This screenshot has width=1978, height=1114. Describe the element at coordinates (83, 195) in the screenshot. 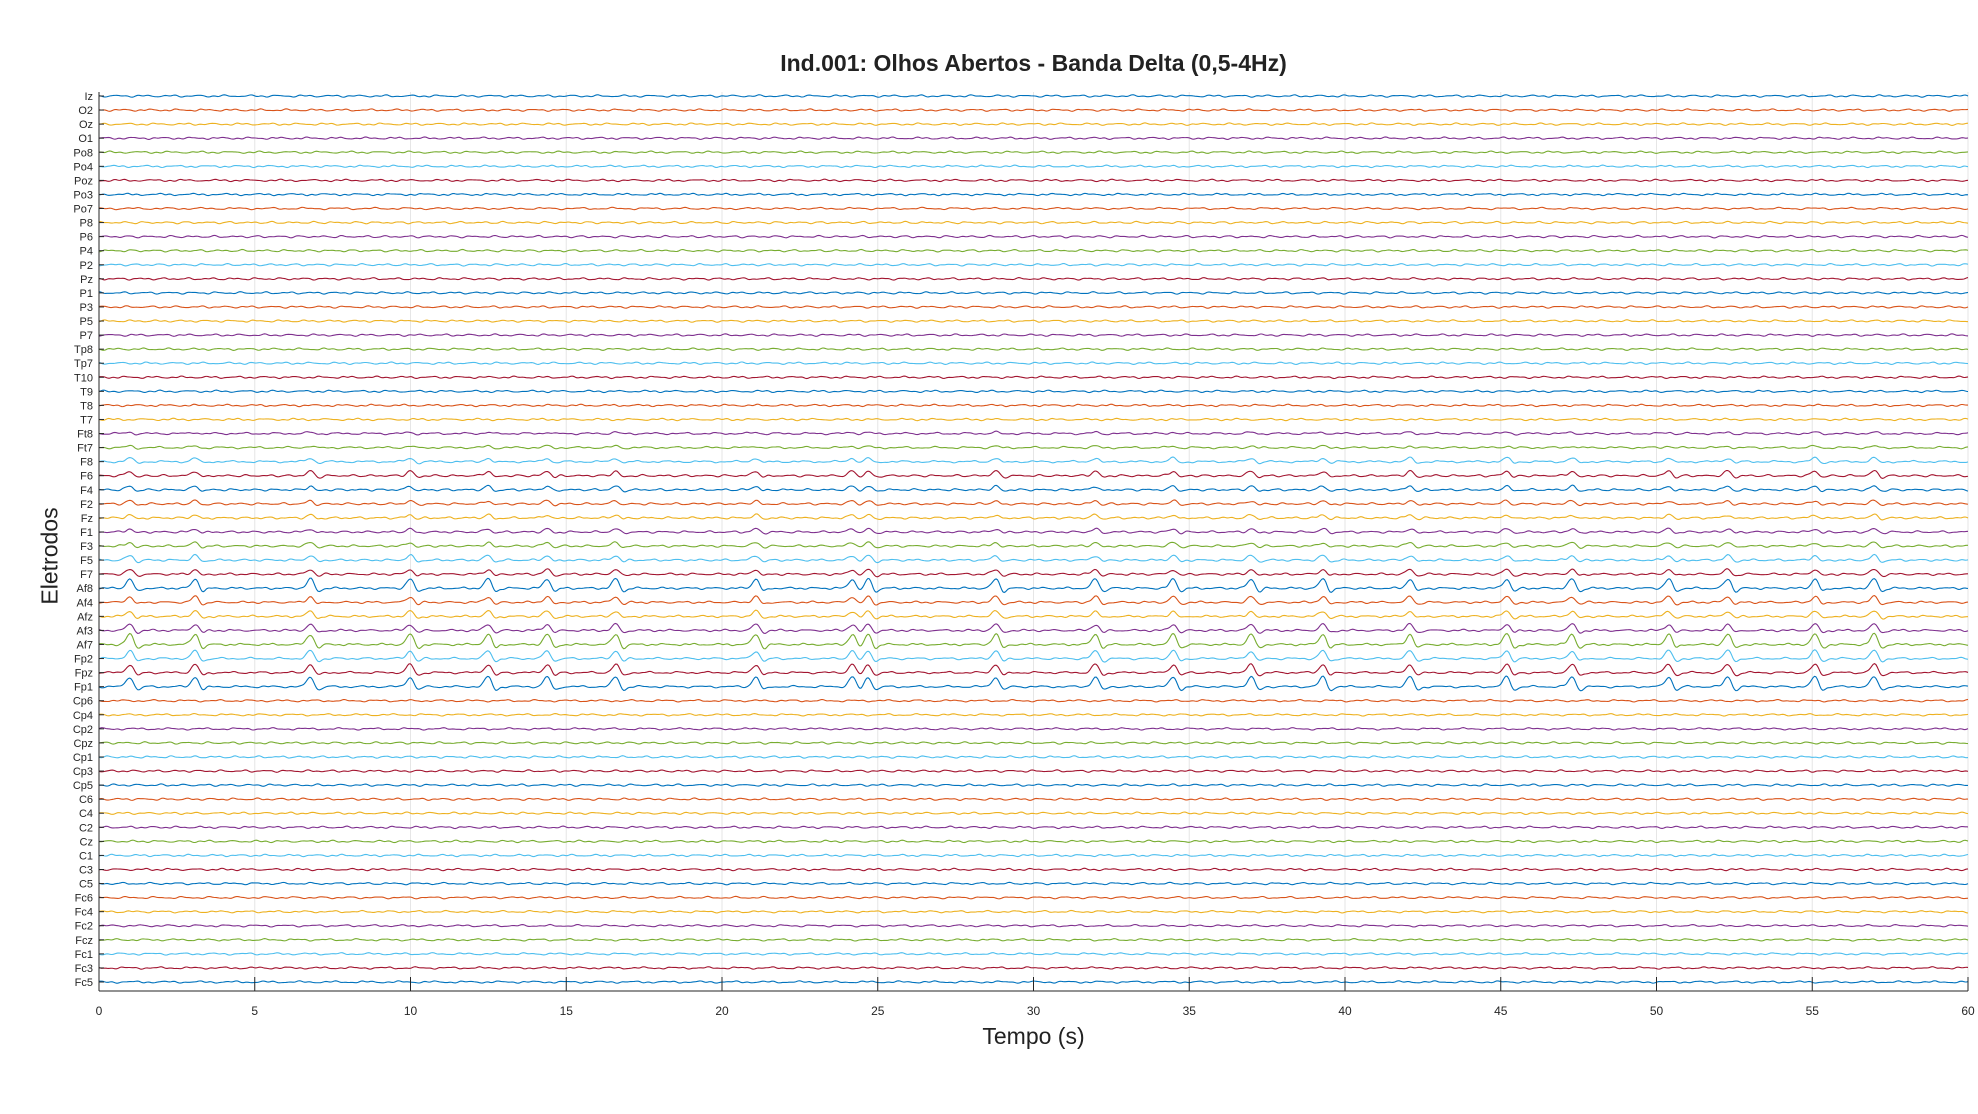

I see `y-tick-label-po3: Po3` at that location.